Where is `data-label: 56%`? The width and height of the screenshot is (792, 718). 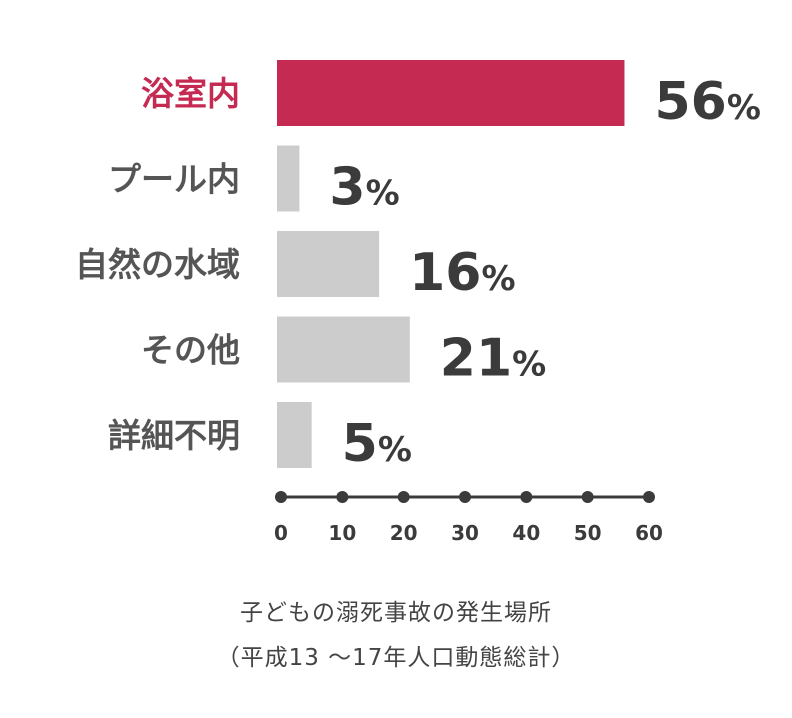
data-label: 56% is located at coordinates (707, 102).